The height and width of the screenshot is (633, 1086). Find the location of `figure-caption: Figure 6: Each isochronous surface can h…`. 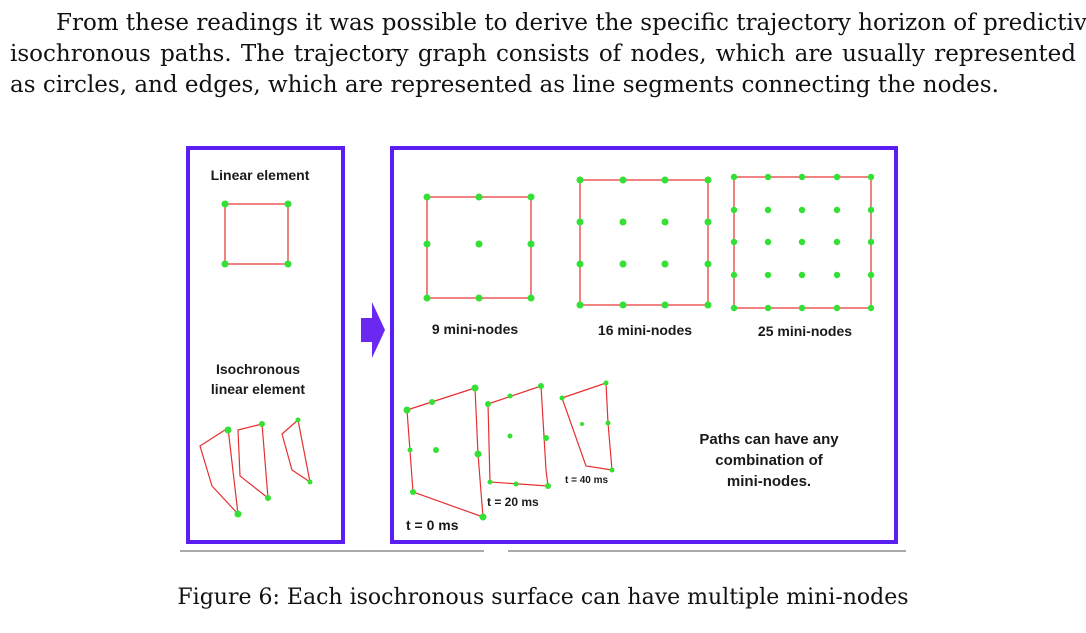

figure-caption: Figure 6: Each isochronous surface can h… is located at coordinates (543, 597).